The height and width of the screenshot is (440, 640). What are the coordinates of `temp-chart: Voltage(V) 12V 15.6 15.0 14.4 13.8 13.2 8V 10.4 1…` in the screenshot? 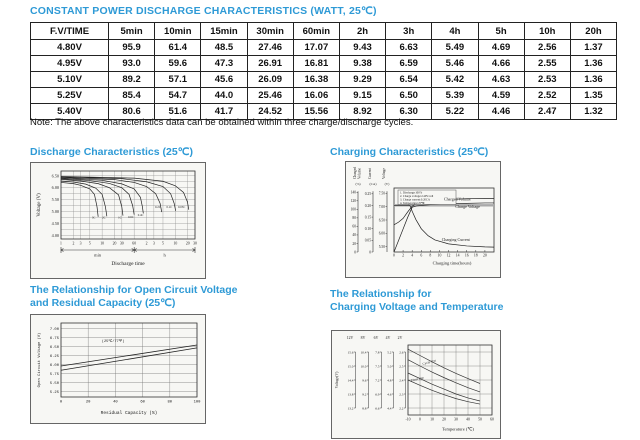 It's located at (414, 384).